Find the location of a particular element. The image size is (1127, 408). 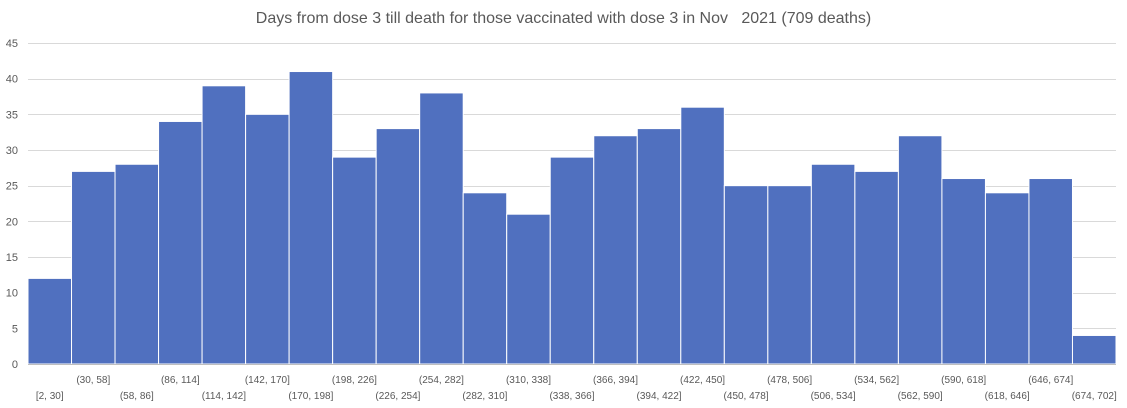

y-tick-label: 5 is located at coordinates (15, 329).